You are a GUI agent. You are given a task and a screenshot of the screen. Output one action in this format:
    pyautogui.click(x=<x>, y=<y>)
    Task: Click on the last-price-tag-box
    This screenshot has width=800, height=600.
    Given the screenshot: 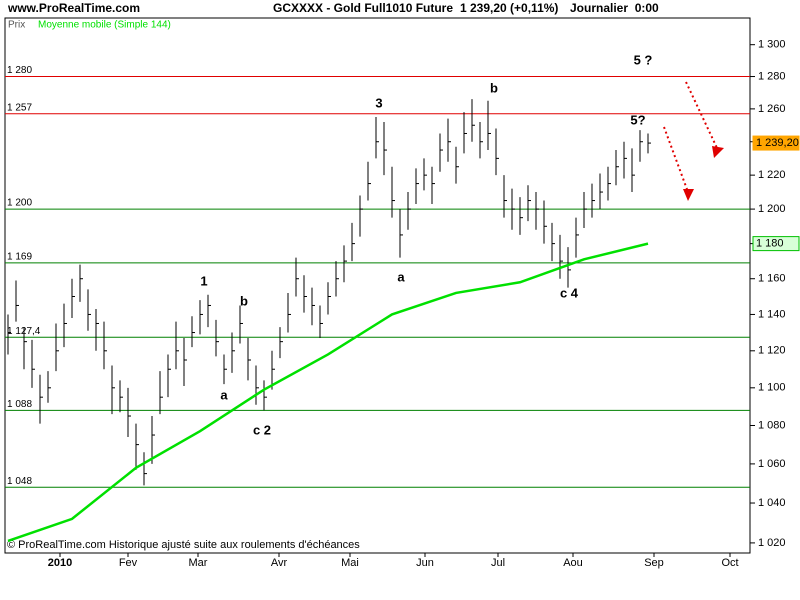 What is the action you would take?
    pyautogui.click(x=776, y=143)
    